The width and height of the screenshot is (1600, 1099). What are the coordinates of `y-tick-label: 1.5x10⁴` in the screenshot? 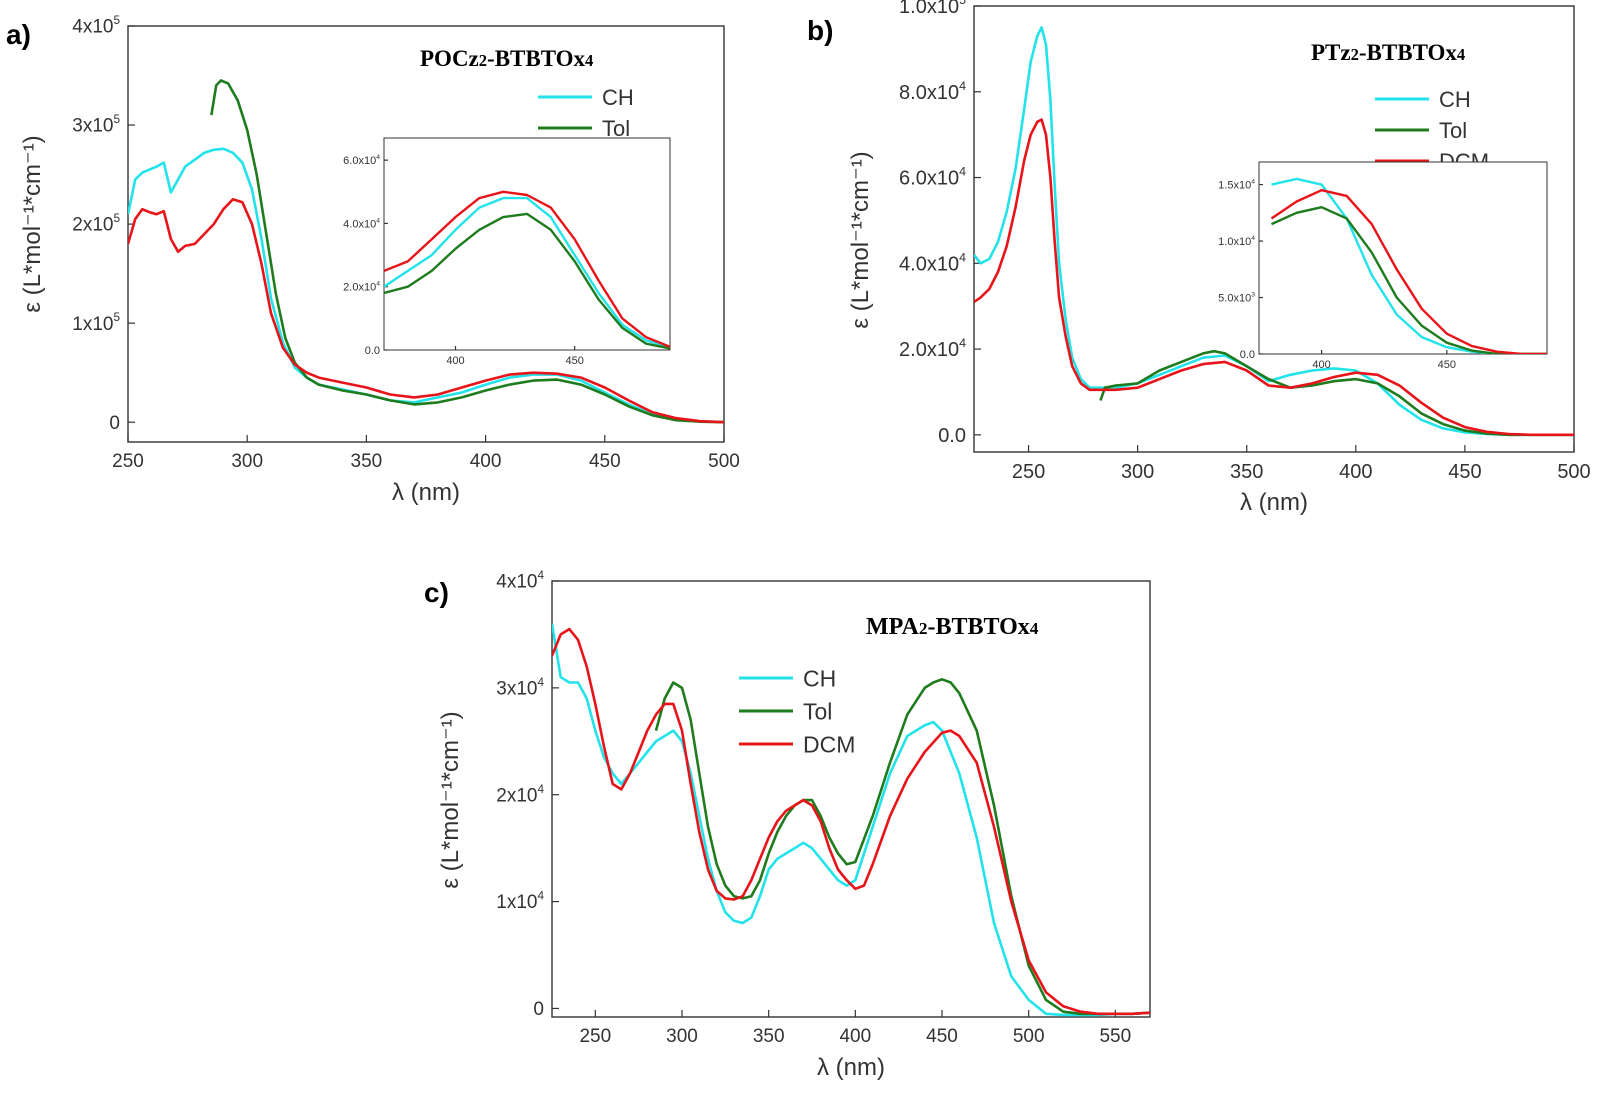 It's located at (1236, 184).